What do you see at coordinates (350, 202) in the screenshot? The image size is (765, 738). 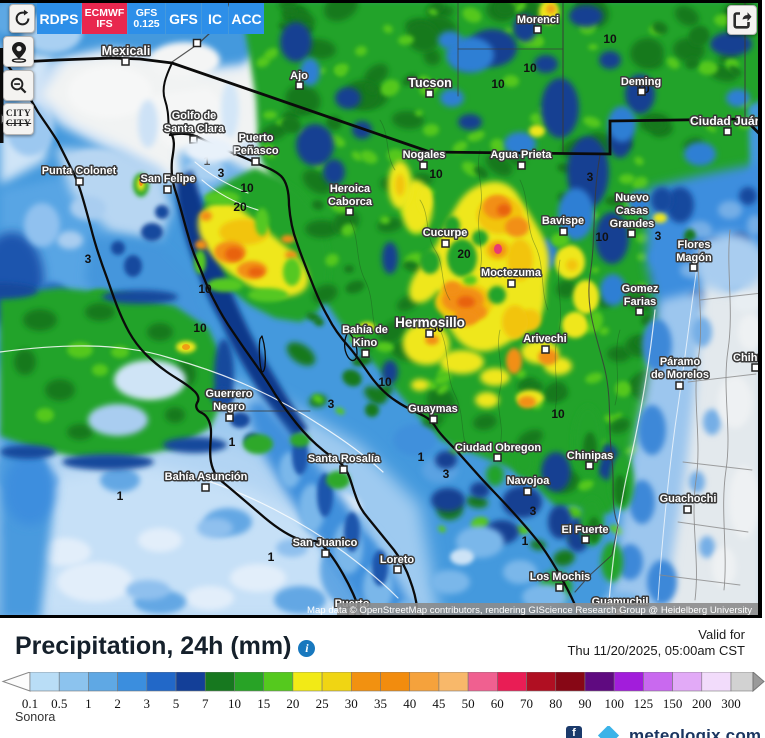 I see `svg-text: Caborca` at bounding box center [350, 202].